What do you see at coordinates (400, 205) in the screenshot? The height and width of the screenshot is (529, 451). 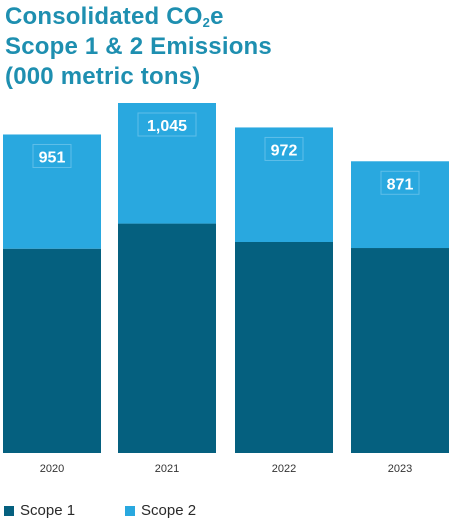 I see `bar-scope2-2023` at bounding box center [400, 205].